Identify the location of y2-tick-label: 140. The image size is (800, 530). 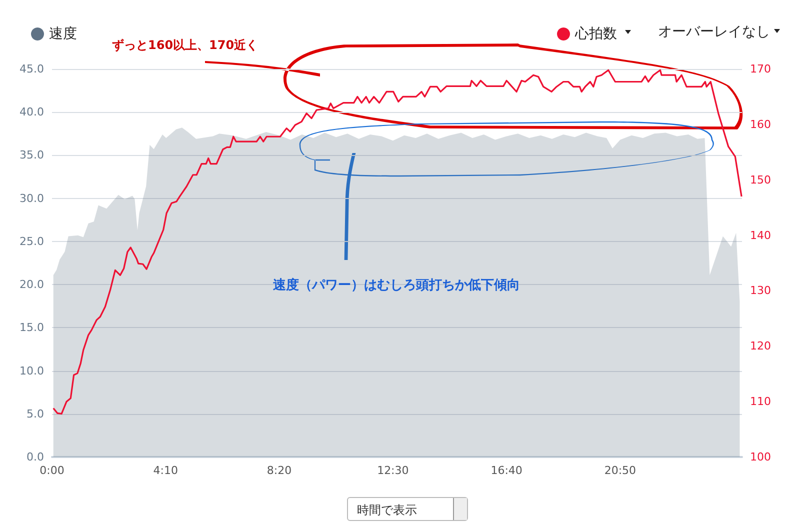
(760, 235).